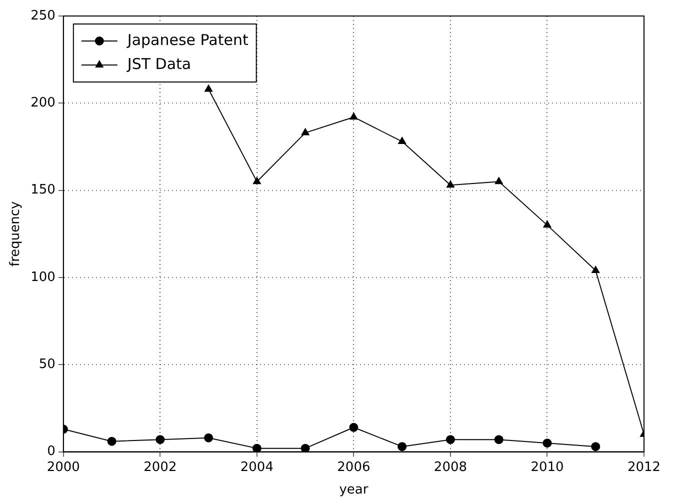  Describe the element at coordinates (257, 467) in the screenshot. I see `x-tick-label: 2004` at that location.